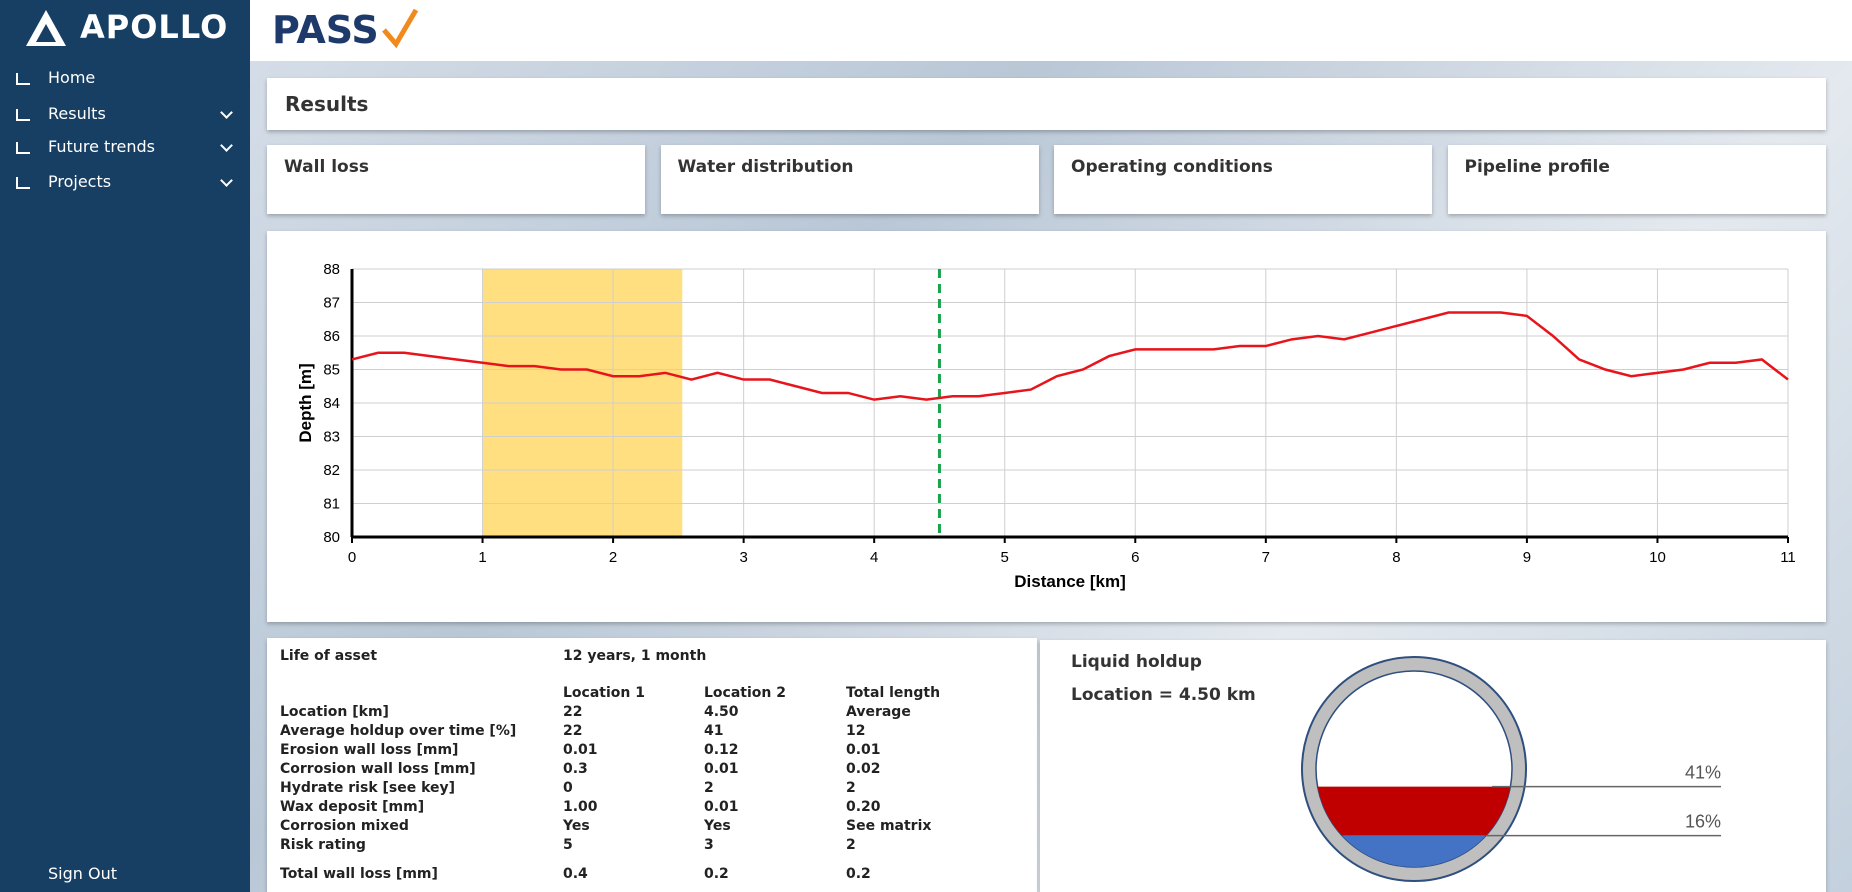 This screenshot has height=892, width=1852. What do you see at coordinates (325, 30) in the screenshot?
I see `logo: PASS` at bounding box center [325, 30].